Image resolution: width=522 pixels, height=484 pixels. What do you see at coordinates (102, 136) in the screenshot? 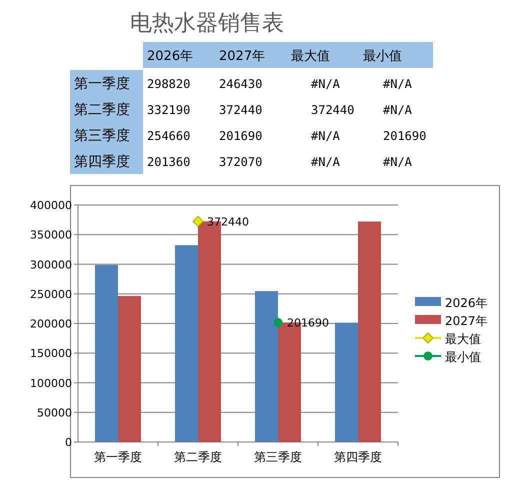
I see `category-label: 第三季度` at bounding box center [102, 136].